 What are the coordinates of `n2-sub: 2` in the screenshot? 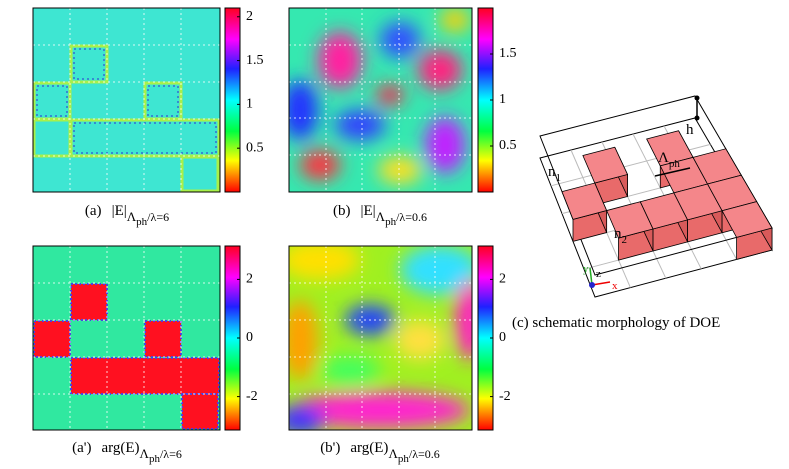 It's located at (625, 240).